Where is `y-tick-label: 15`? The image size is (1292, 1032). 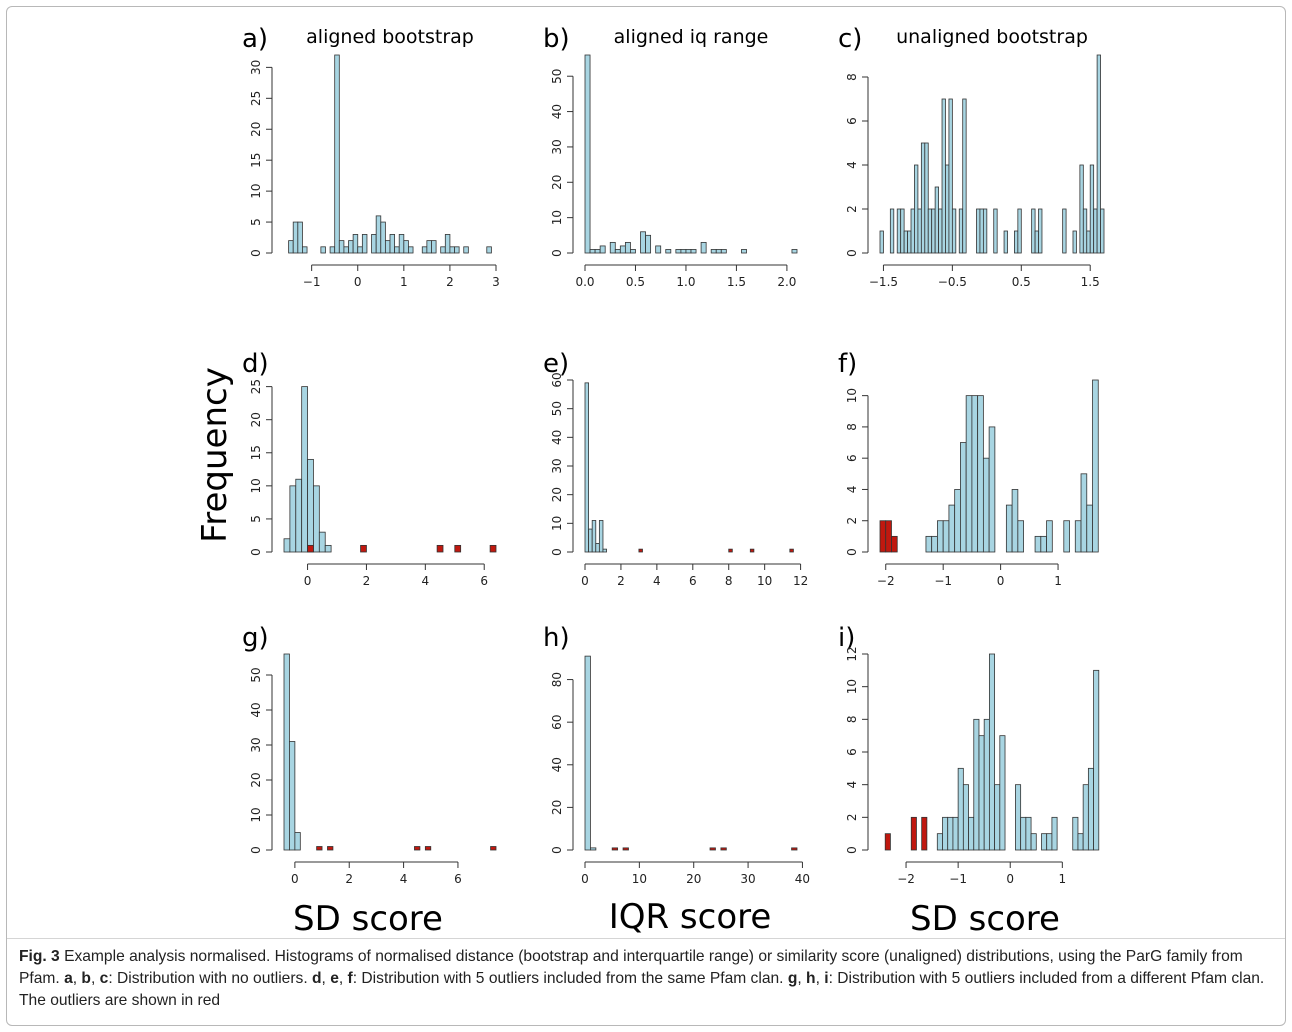 y-tick-label: 15 is located at coordinates (256, 452).